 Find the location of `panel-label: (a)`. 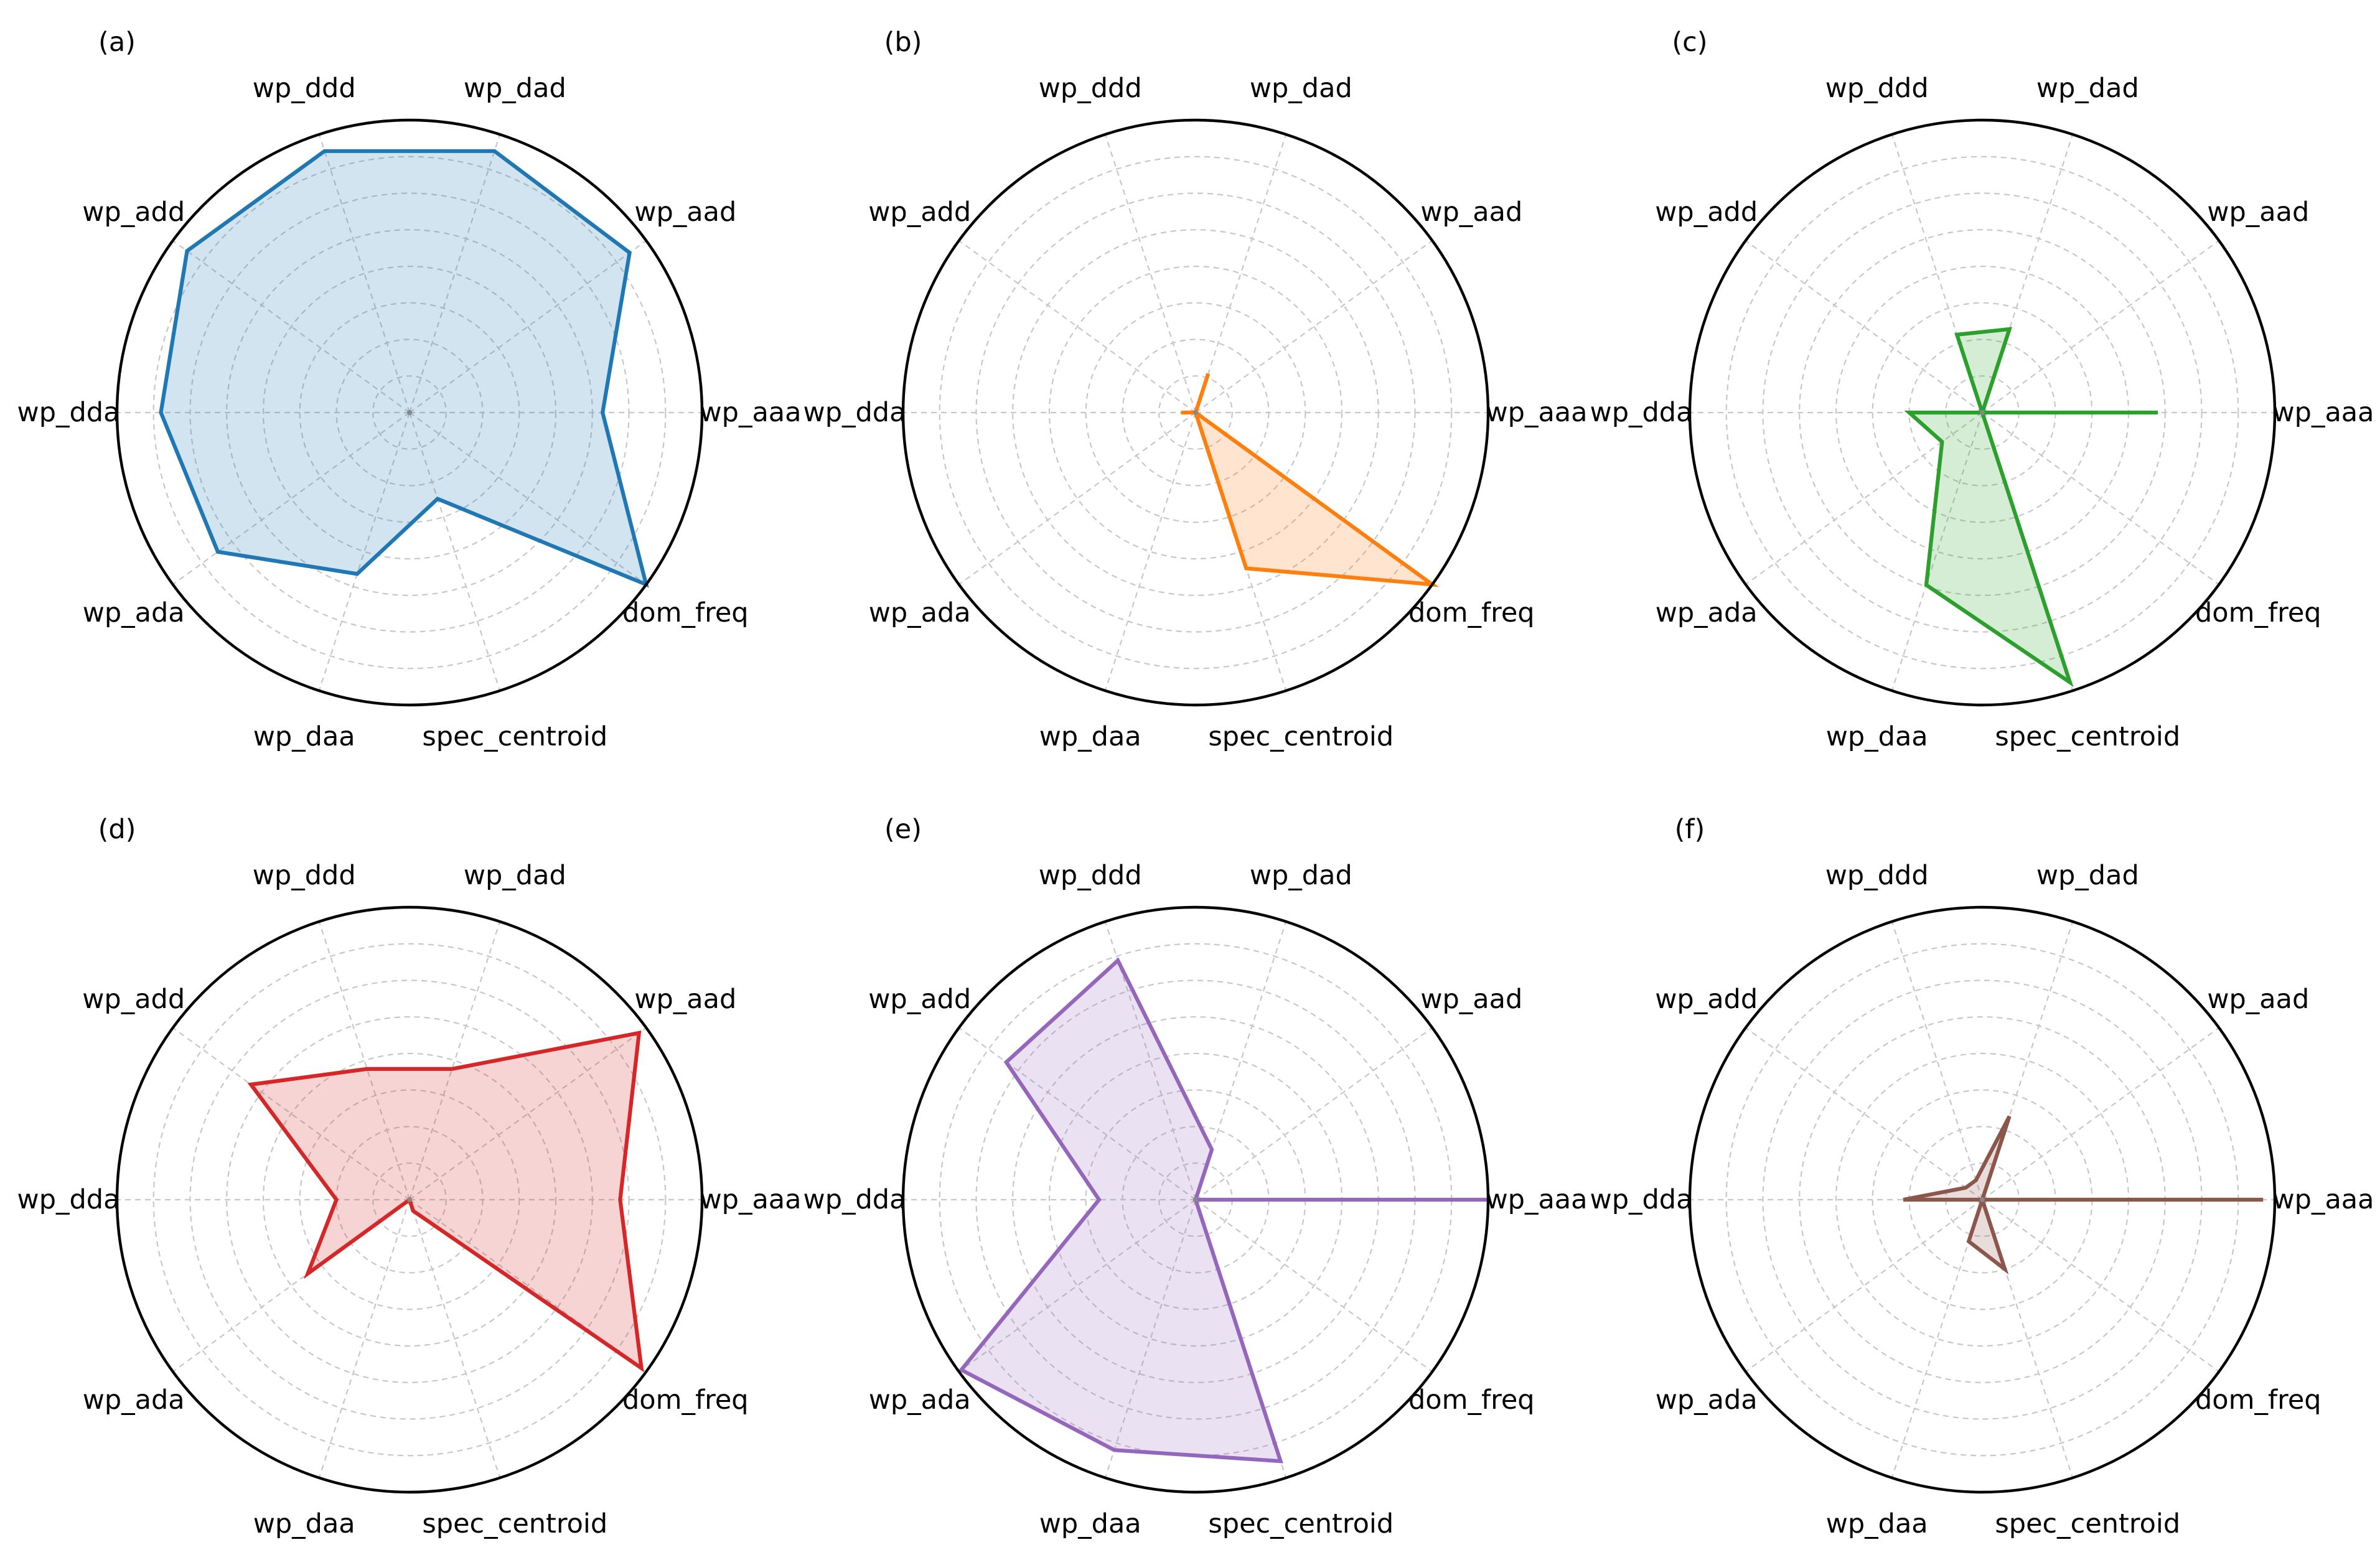

panel-label: (a) is located at coordinates (117, 42).